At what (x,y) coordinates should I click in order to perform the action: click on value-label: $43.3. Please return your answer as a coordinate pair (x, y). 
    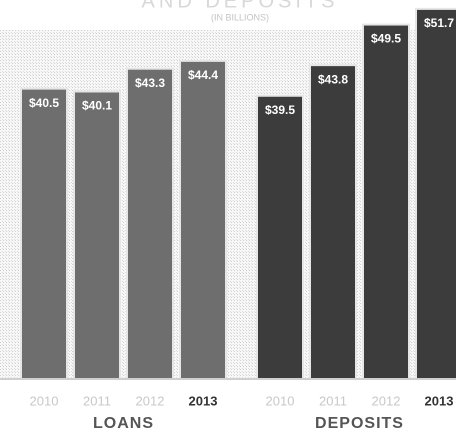
    Looking at the image, I should click on (150, 83).